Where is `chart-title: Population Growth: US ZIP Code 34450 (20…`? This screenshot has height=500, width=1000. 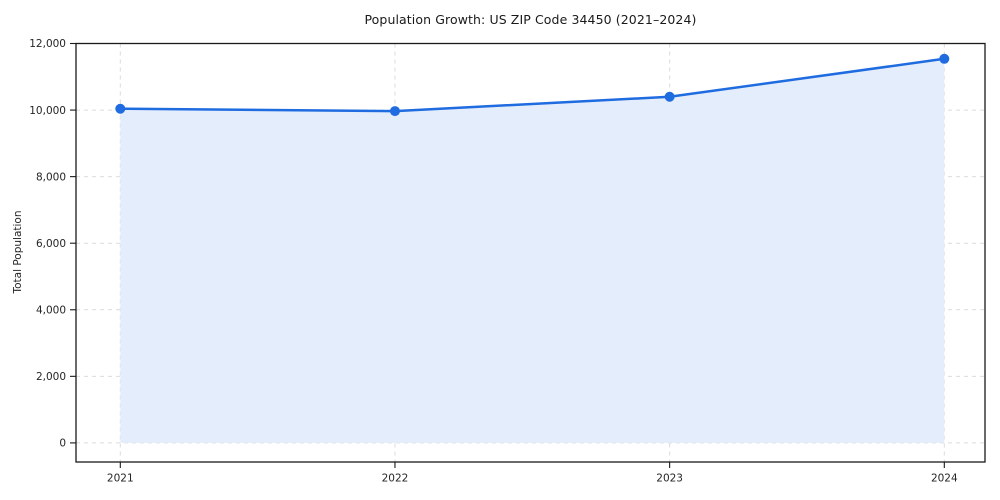 chart-title: Population Growth: US ZIP Code 34450 (20… is located at coordinates (530, 19).